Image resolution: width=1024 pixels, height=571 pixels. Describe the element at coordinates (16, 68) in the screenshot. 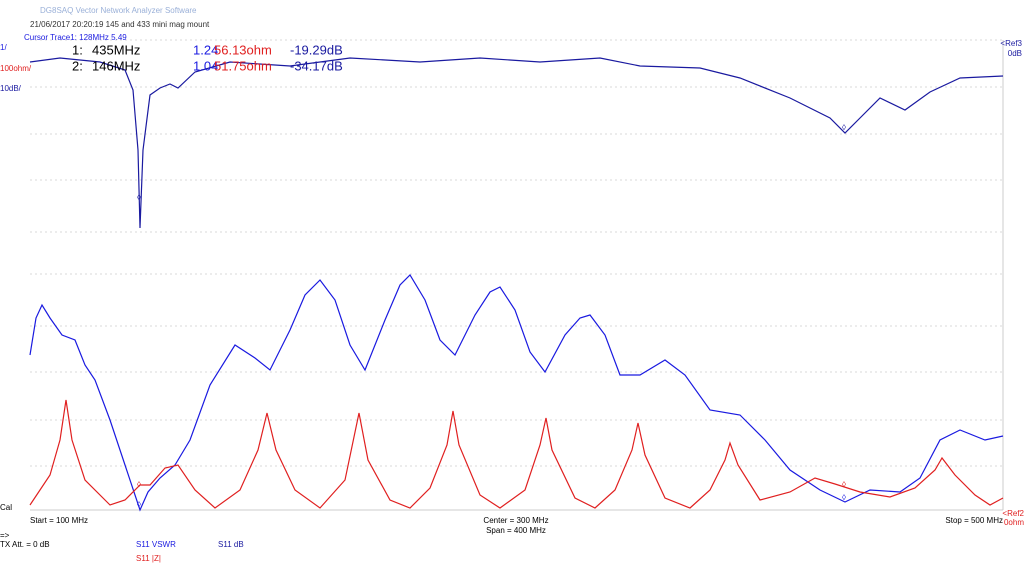

I see `scale-z: 100ohm/` at that location.